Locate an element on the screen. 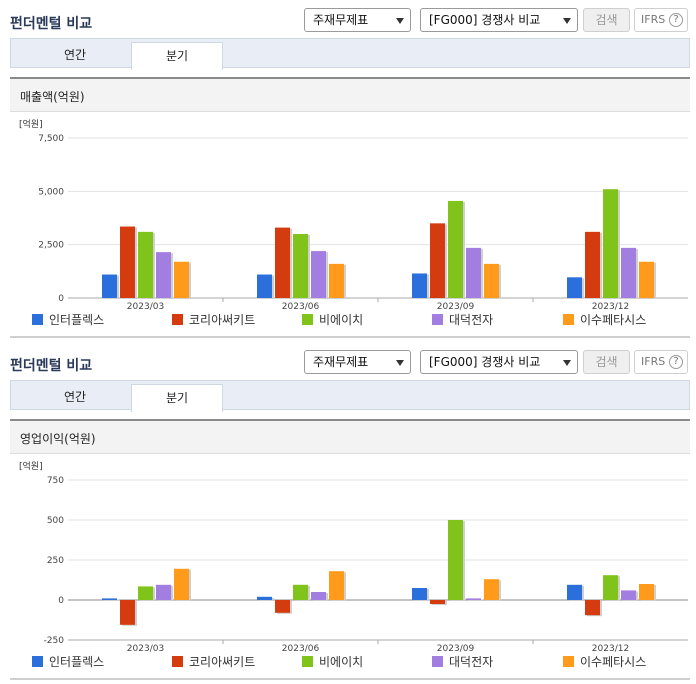 This screenshot has height=684, width=696. x-tick-label: 2023/06 is located at coordinates (301, 306).